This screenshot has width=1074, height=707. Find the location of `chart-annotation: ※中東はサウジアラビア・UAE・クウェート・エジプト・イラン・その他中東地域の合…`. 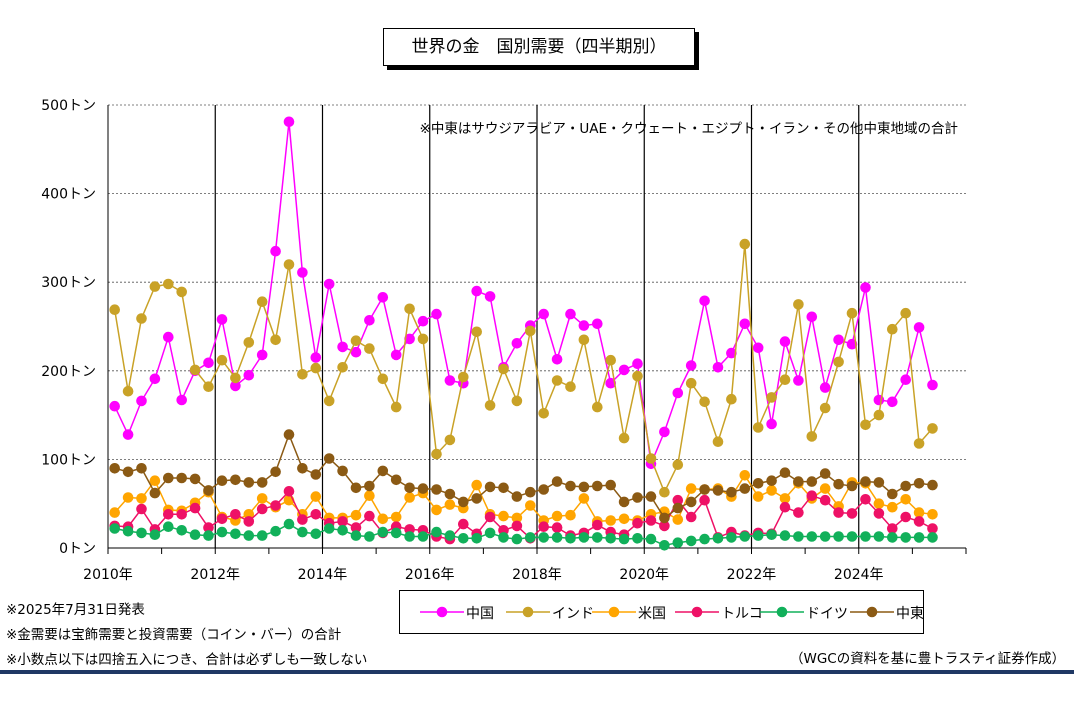

chart-annotation: ※中東はサウジアラビア・UAE・クウェート・エジプト・イラン・その他中東地域の合… is located at coordinates (689, 129).